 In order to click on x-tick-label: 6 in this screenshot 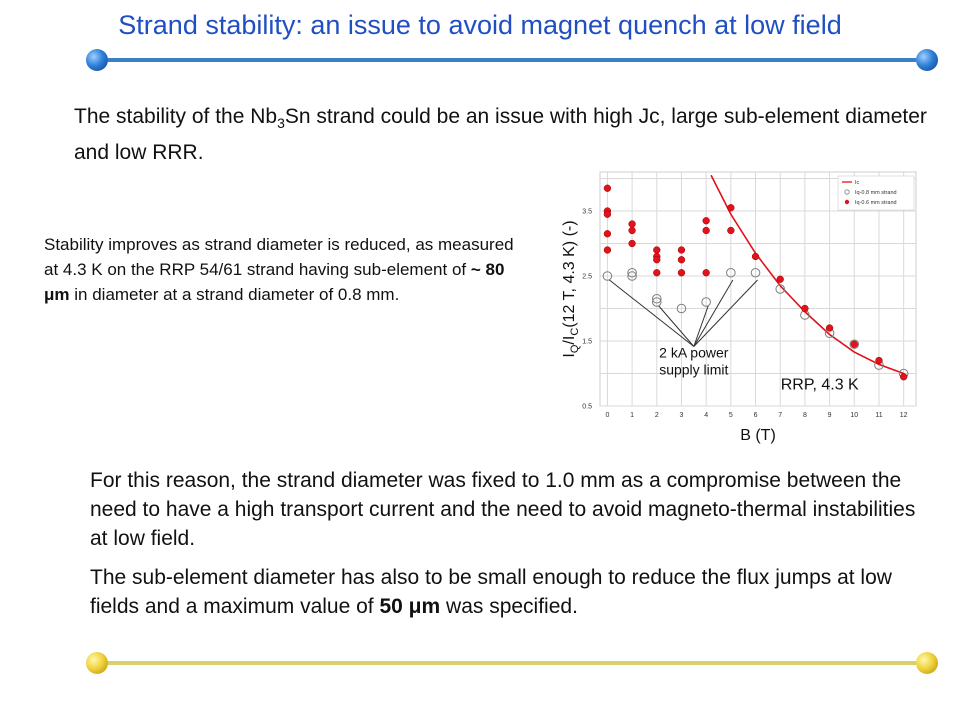, I will do `click(756, 415)`.